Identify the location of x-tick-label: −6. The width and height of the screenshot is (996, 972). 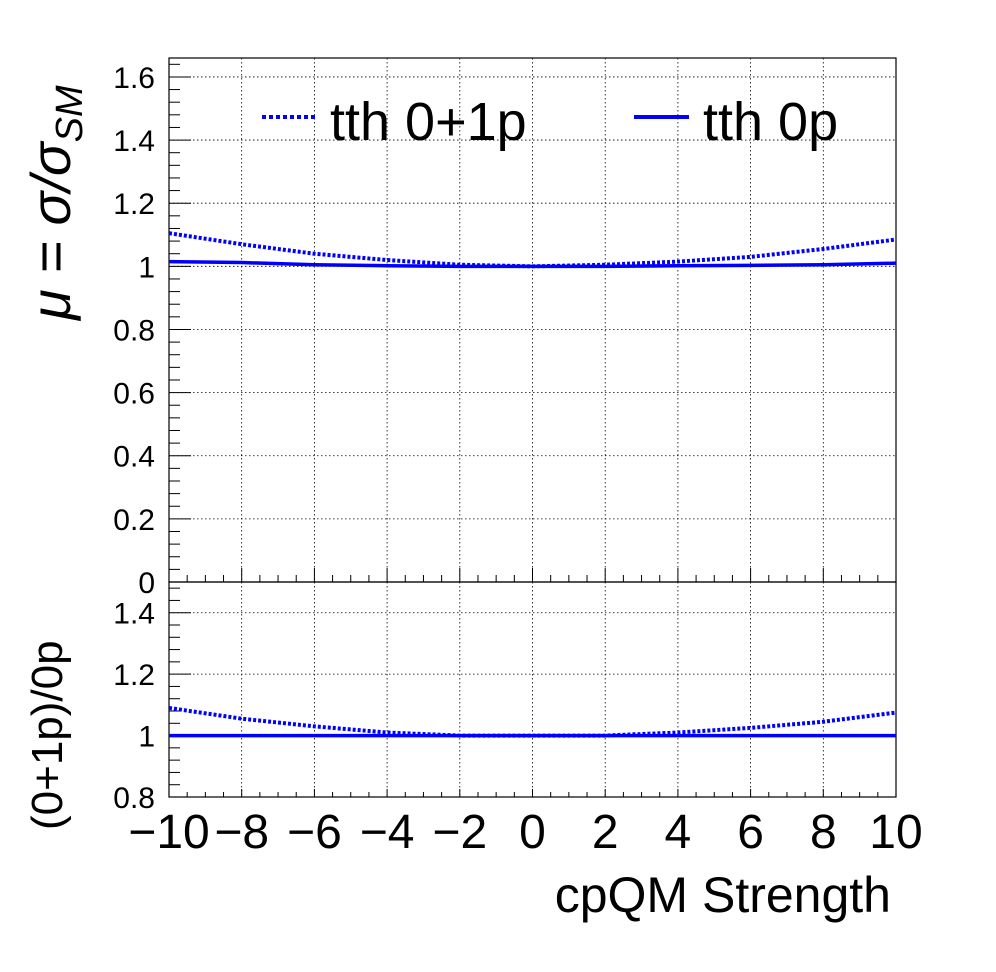
(314, 832).